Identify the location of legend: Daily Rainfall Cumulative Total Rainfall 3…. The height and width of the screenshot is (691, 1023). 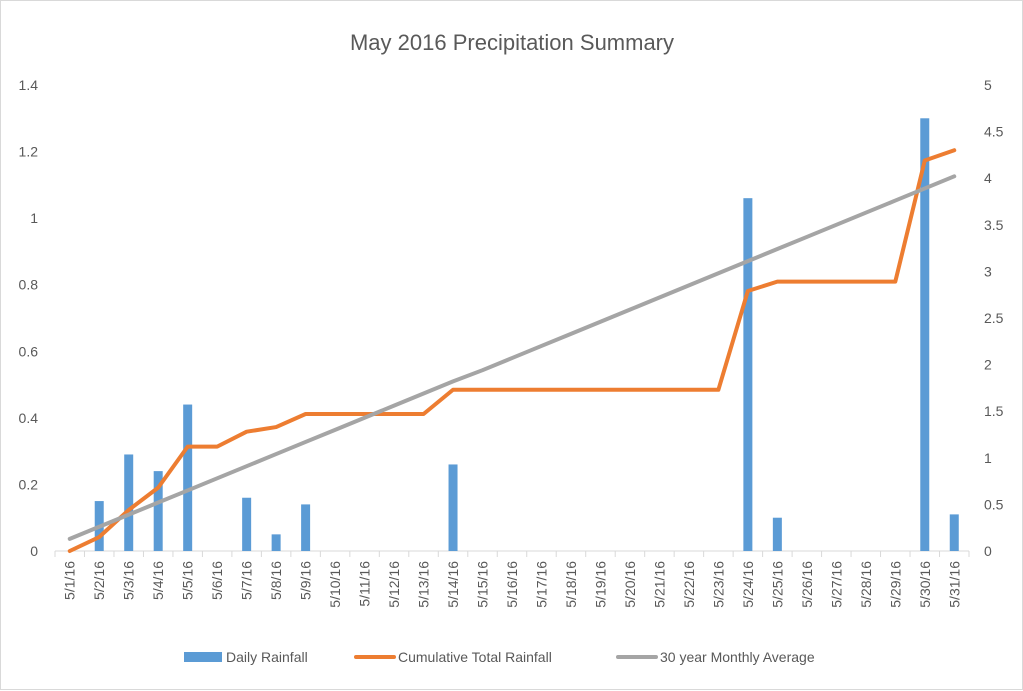
(499, 657).